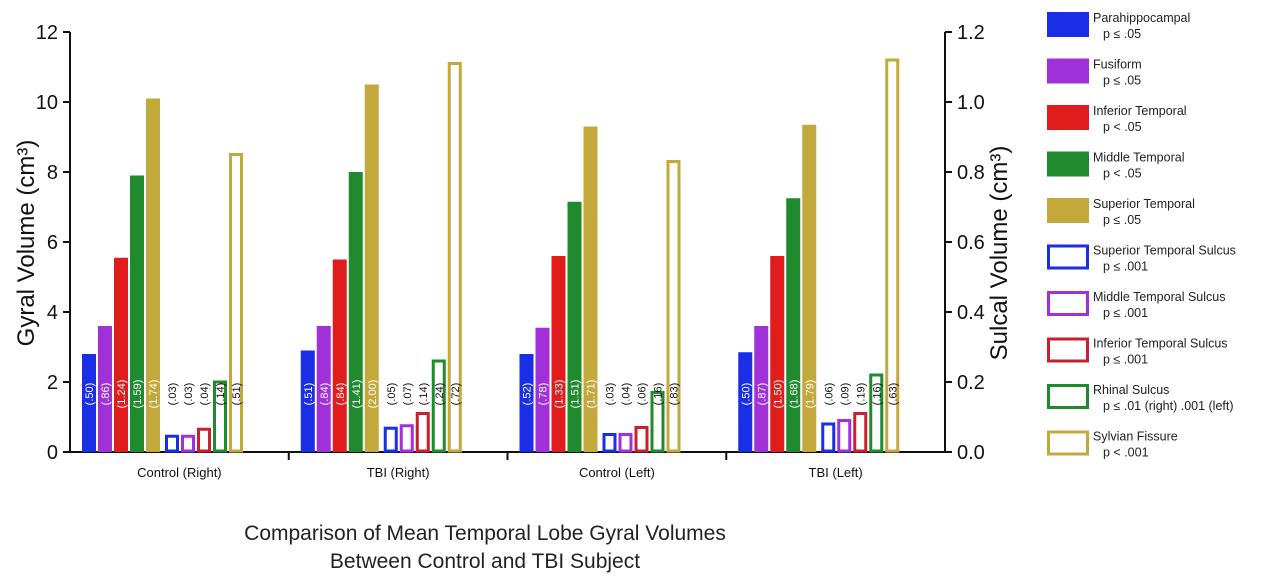 The height and width of the screenshot is (582, 1280). Describe the element at coordinates (971, 103) in the screenshot. I see `y2-tick-label: 1.0` at that location.